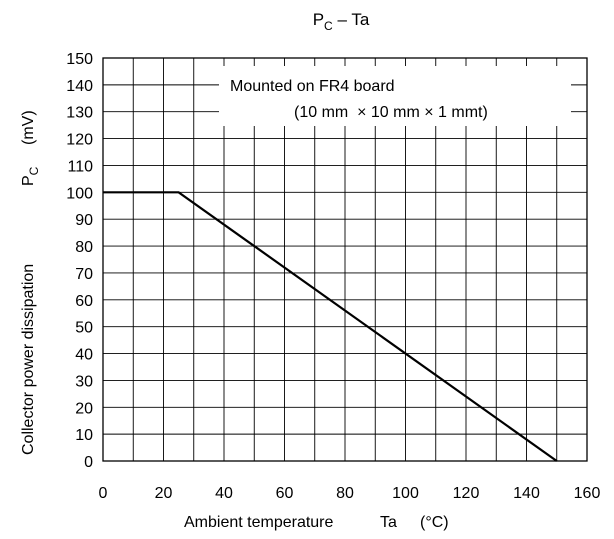 Image resolution: width=614 pixels, height=539 pixels. What do you see at coordinates (28, 180) in the screenshot?
I see `y-axis-symbol: P` at bounding box center [28, 180].